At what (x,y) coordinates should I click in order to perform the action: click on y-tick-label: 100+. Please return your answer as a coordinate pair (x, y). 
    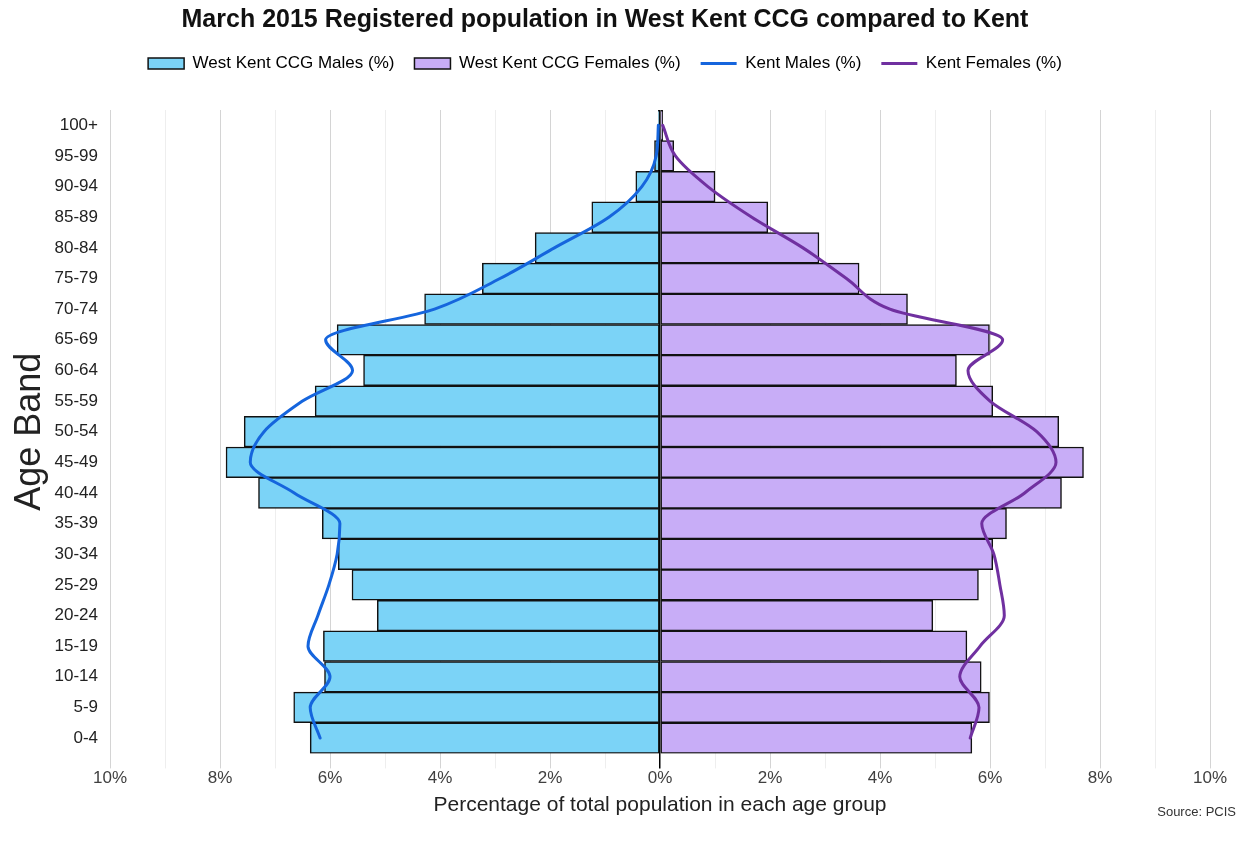
    Looking at the image, I should click on (79, 125).